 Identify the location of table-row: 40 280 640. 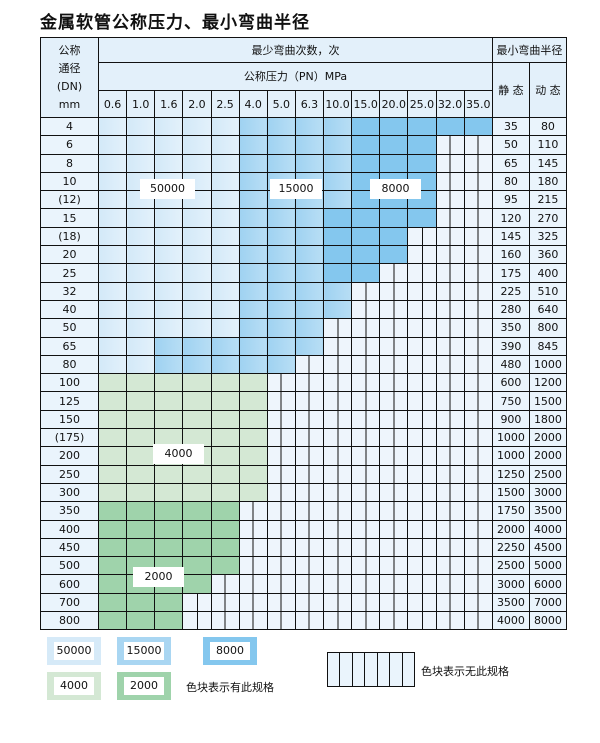
(303, 309).